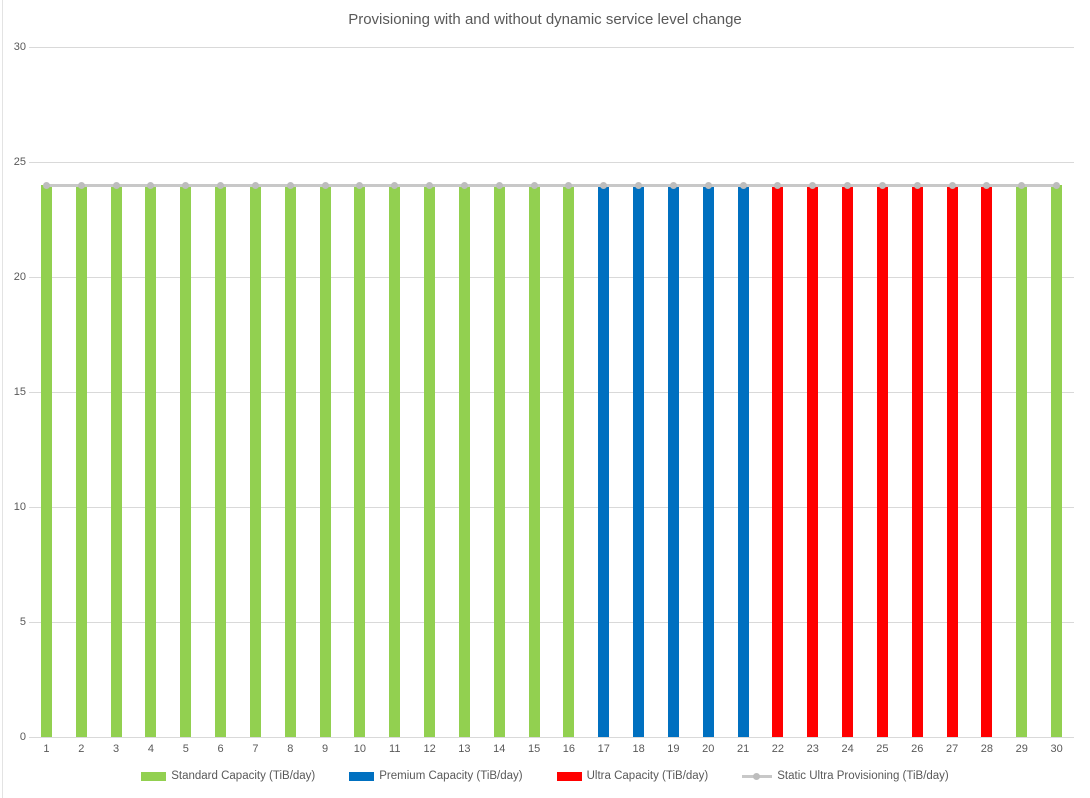 This screenshot has height=798, width=1090. I want to click on x-axis-tick-label: 4, so click(150, 749).